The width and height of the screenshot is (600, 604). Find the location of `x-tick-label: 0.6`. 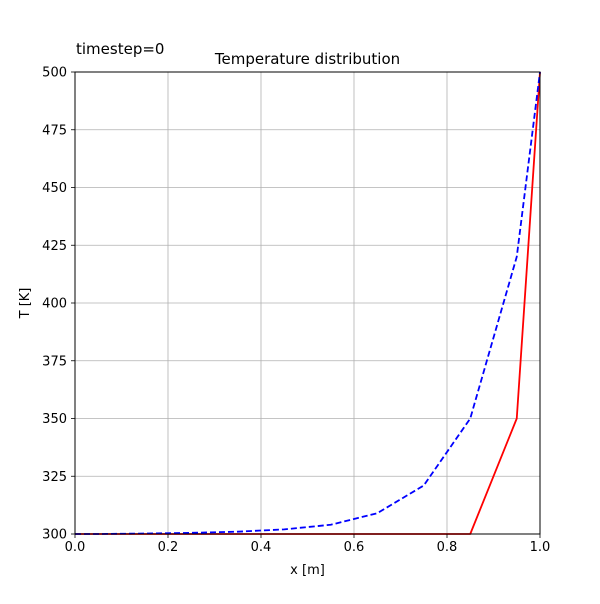

x-tick-label: 0.6 is located at coordinates (354, 547).